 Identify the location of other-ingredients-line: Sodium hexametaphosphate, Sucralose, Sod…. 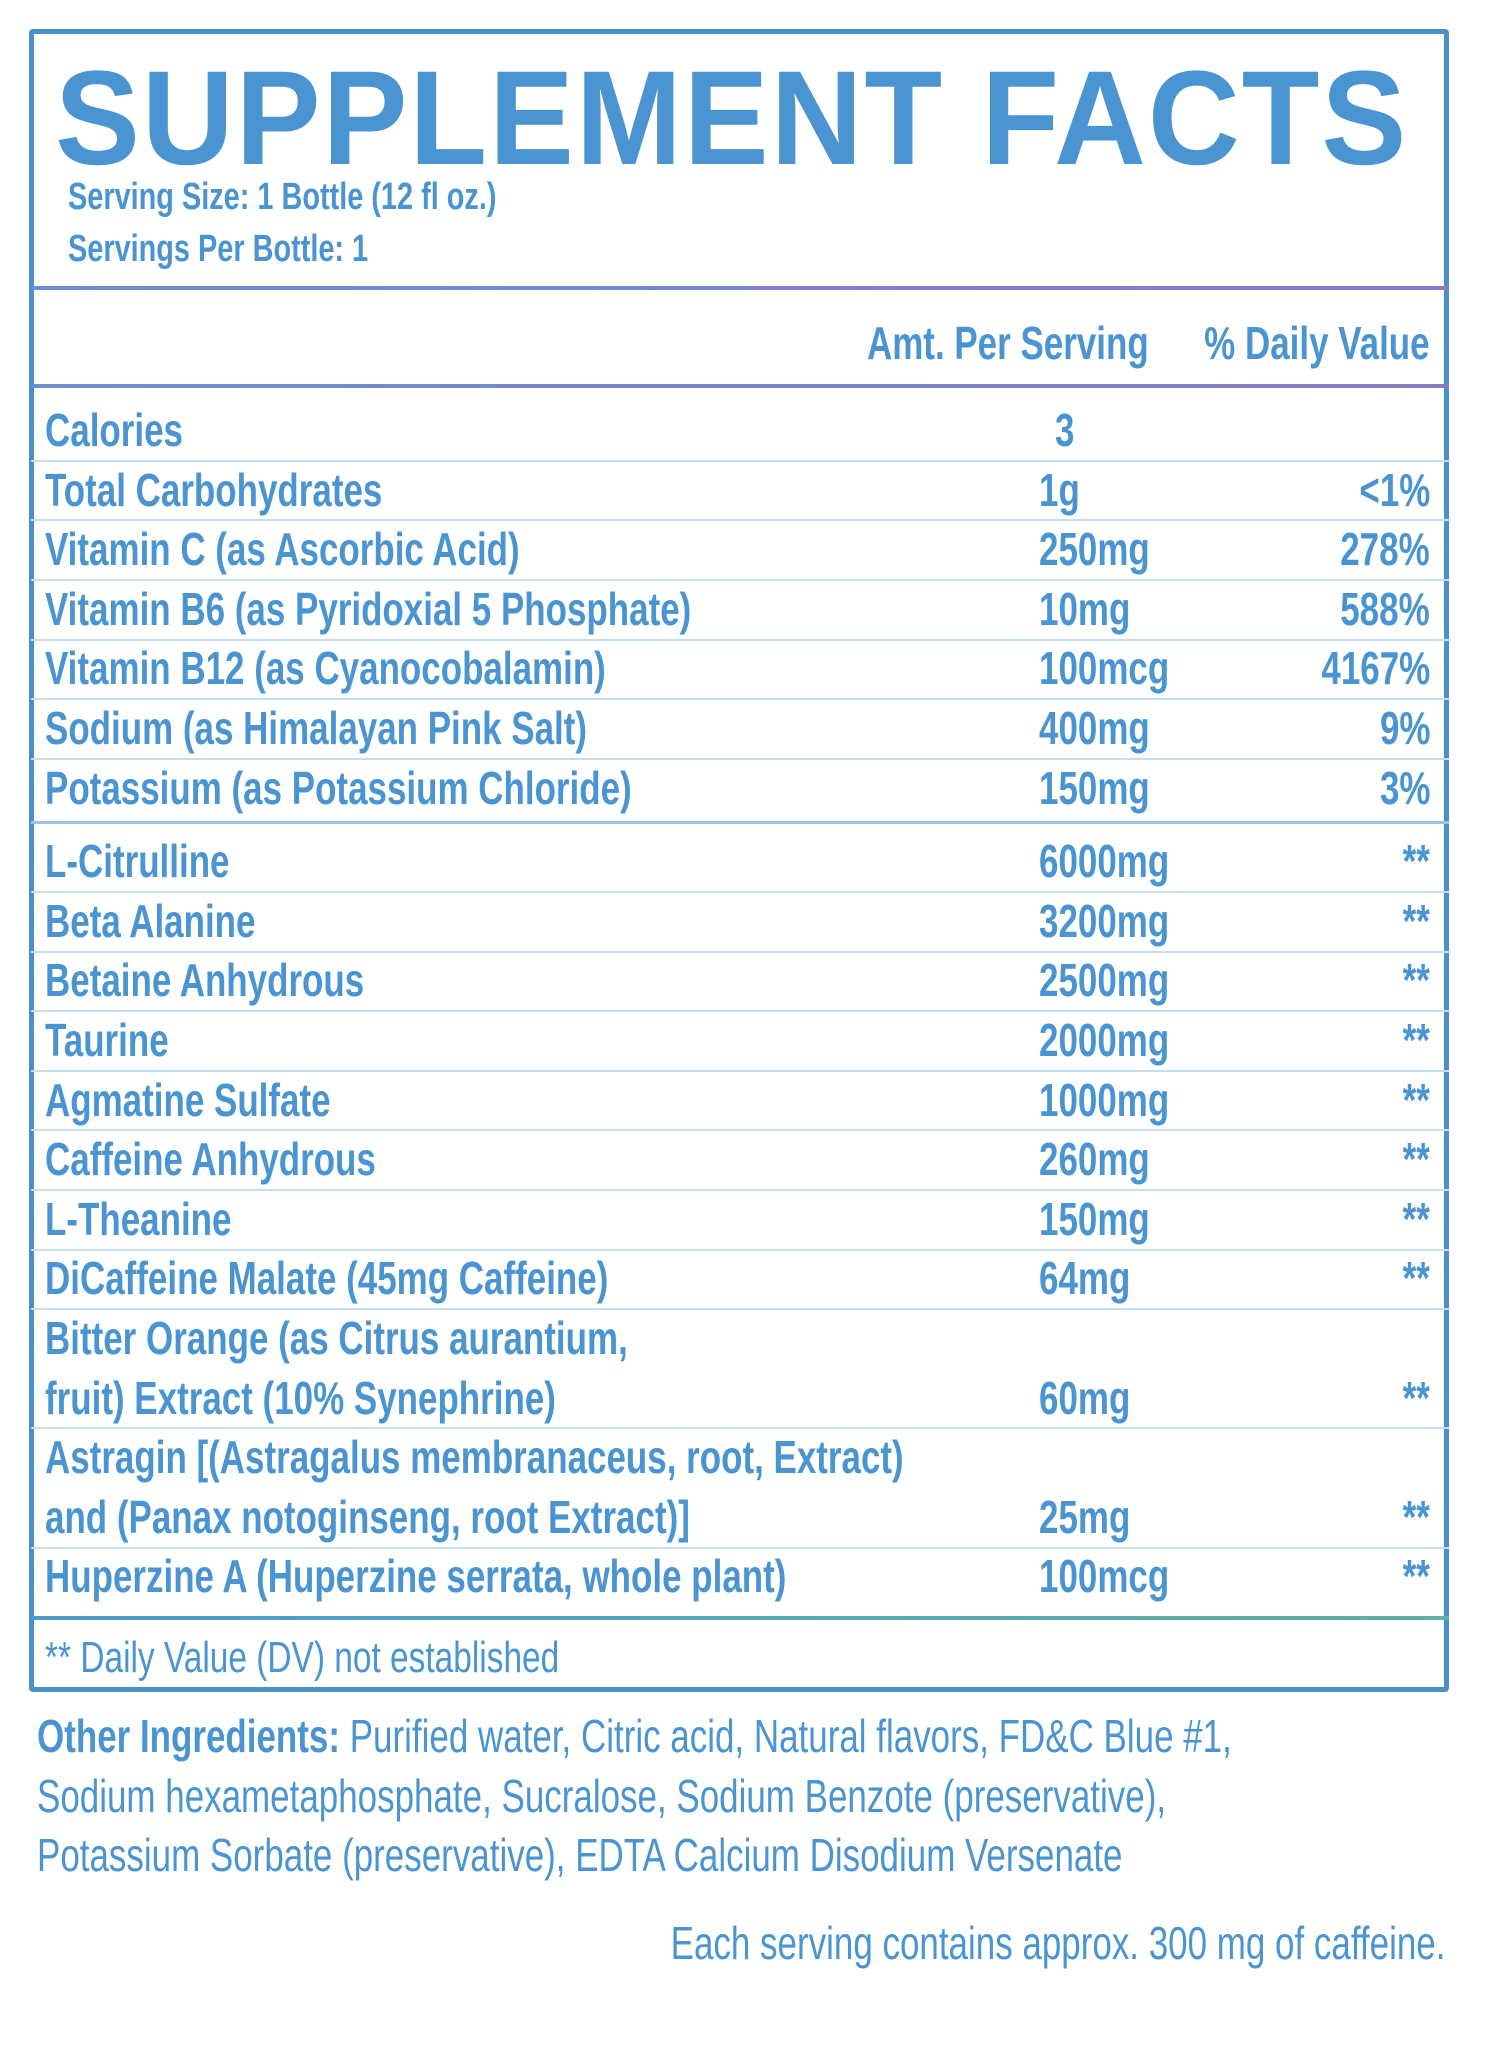
(602, 1796).